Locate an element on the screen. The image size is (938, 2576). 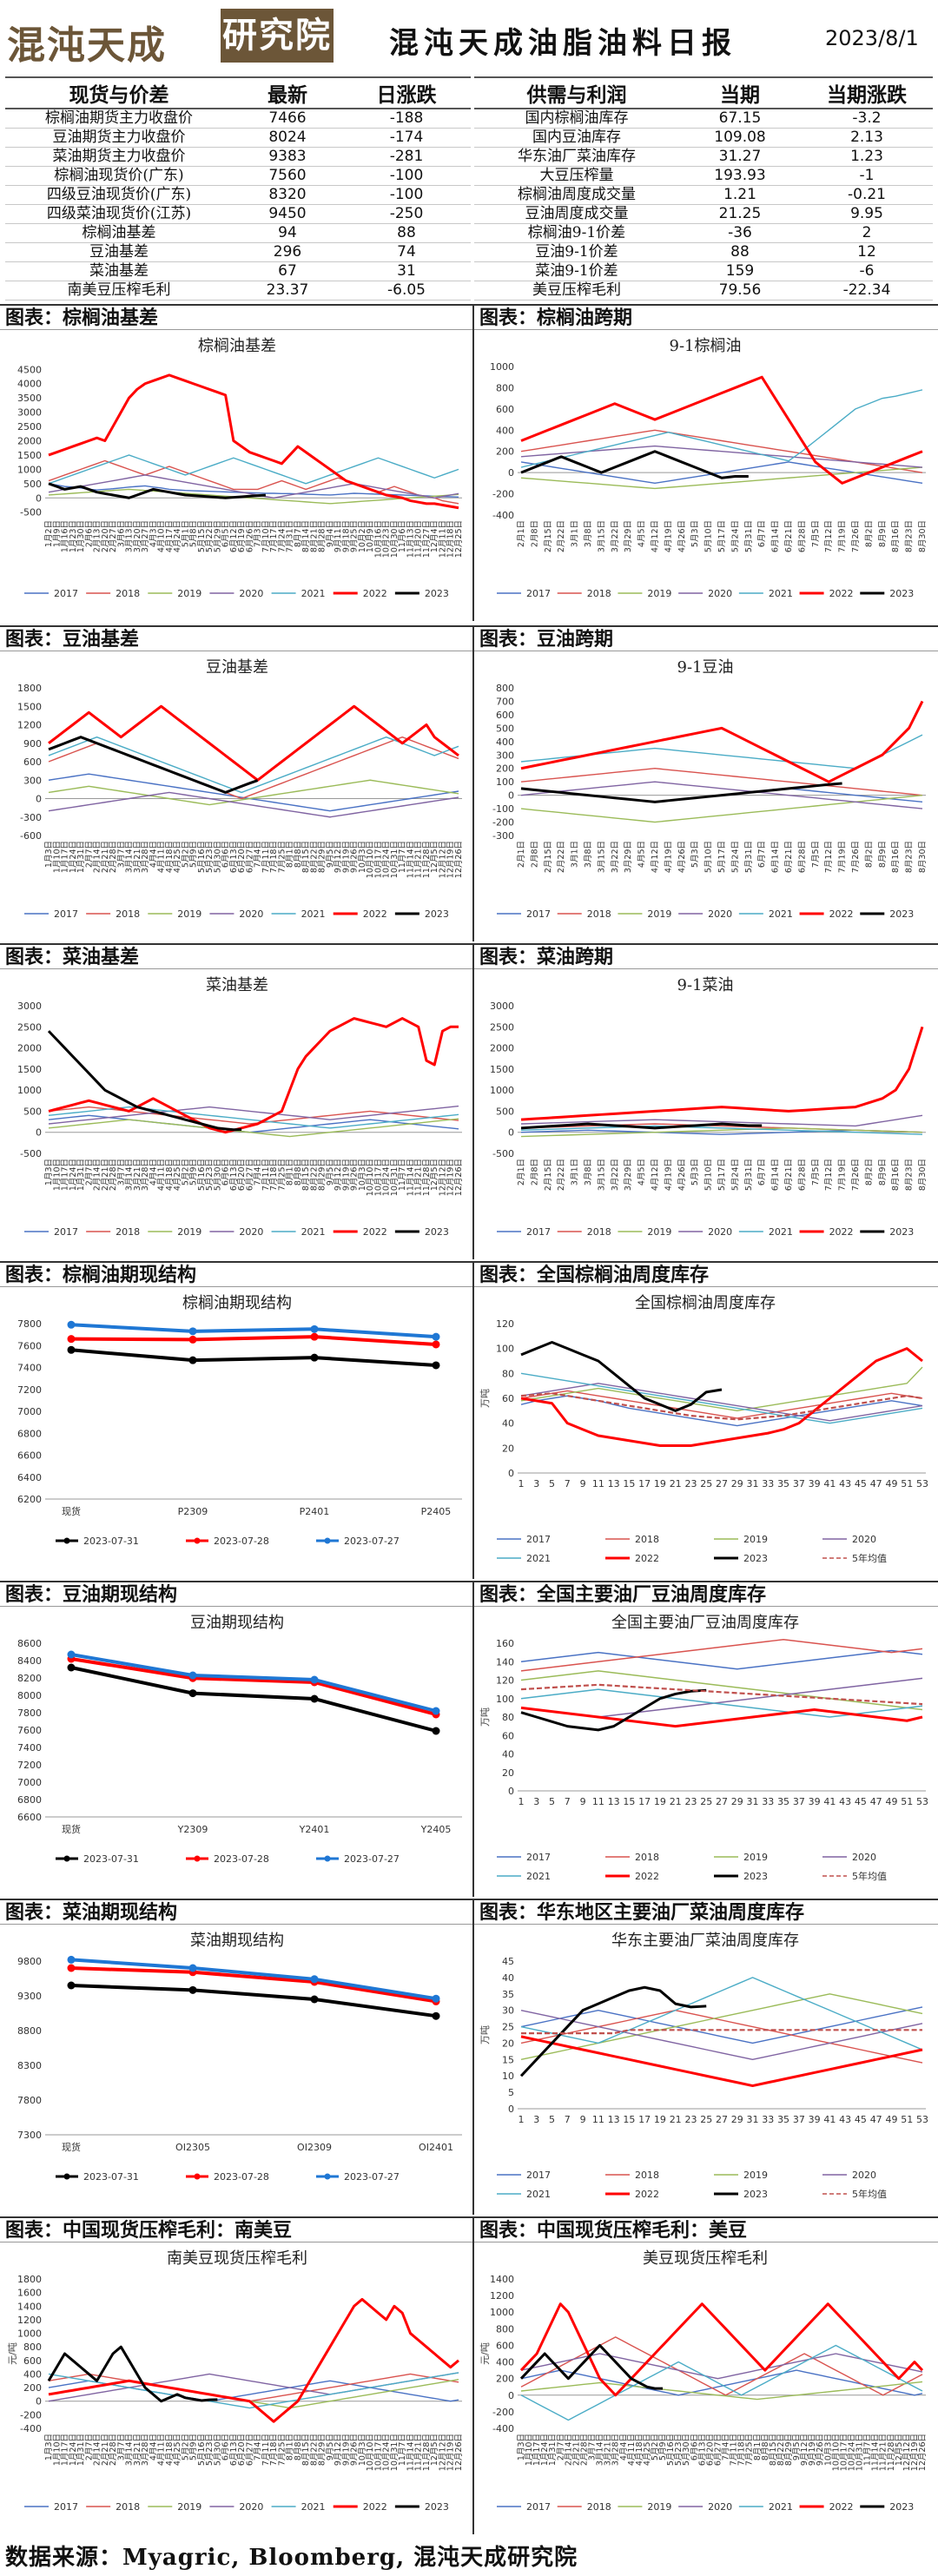
x-tick-label: 29 is located at coordinates (737, 2119).